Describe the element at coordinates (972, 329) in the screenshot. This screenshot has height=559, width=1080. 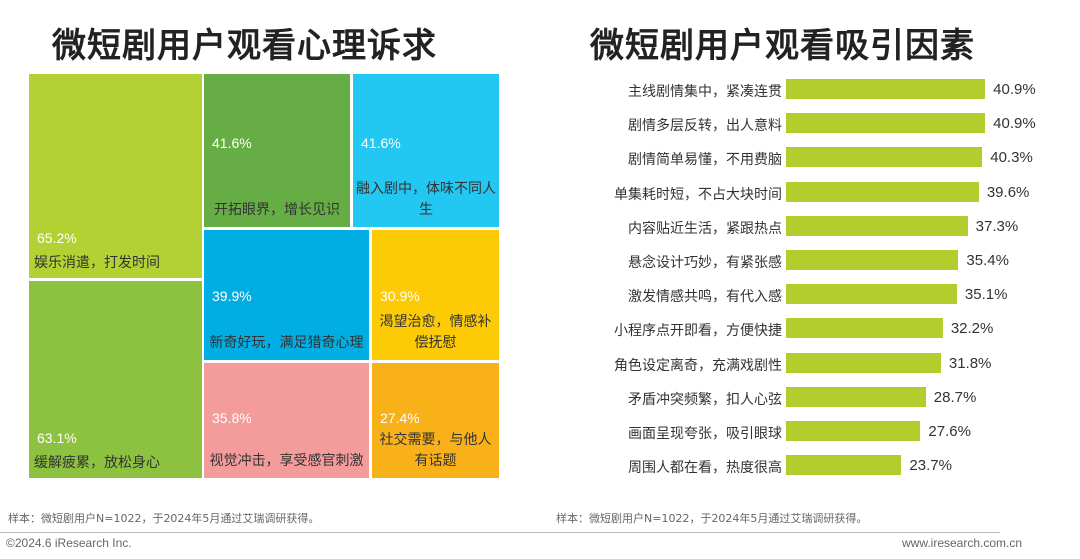
I see `value-label: 32.2%` at that location.